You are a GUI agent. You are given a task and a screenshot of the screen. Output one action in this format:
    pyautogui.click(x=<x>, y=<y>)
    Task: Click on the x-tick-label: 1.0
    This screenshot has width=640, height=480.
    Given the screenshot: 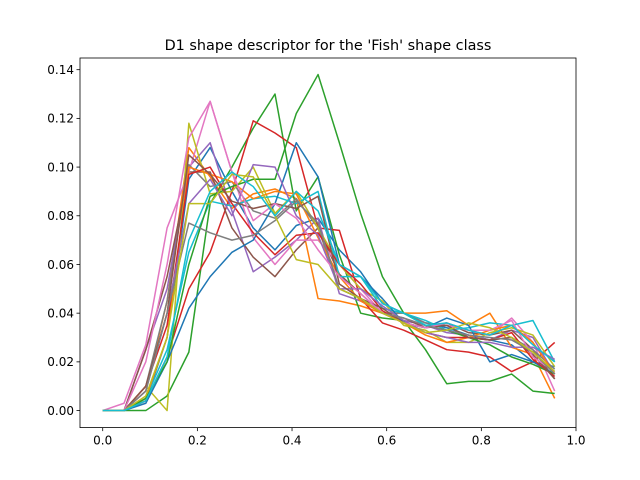 What is the action you would take?
    pyautogui.click(x=575, y=441)
    